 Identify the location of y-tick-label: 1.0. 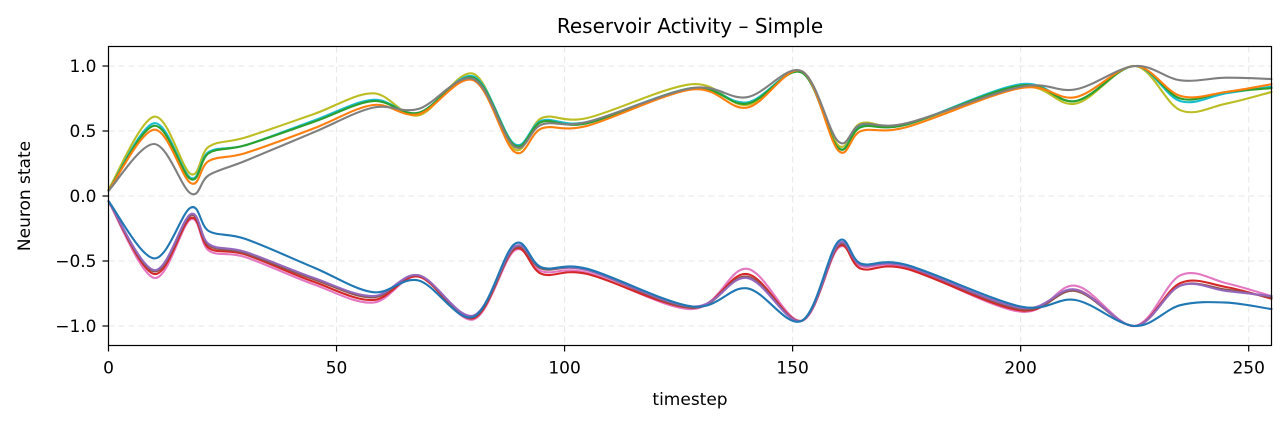
(82, 67).